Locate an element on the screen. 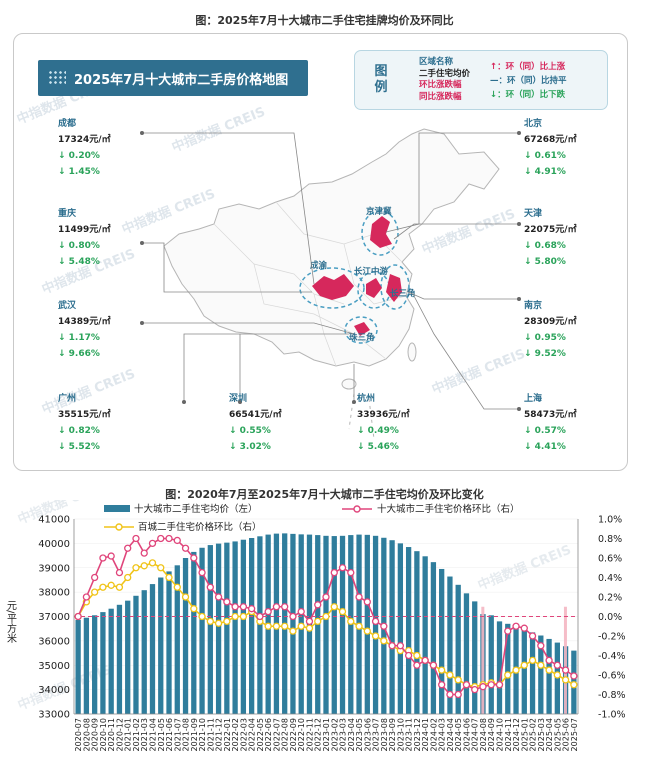 The image size is (649, 764). x-tick-label: 2025-02 is located at coordinates (533, 734).